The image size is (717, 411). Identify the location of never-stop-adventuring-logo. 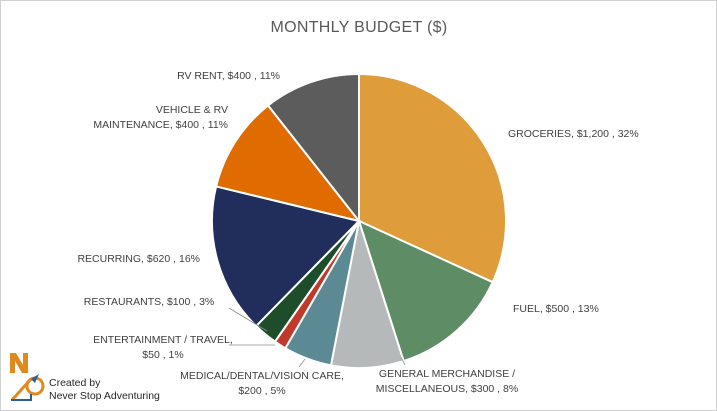
(27, 377).